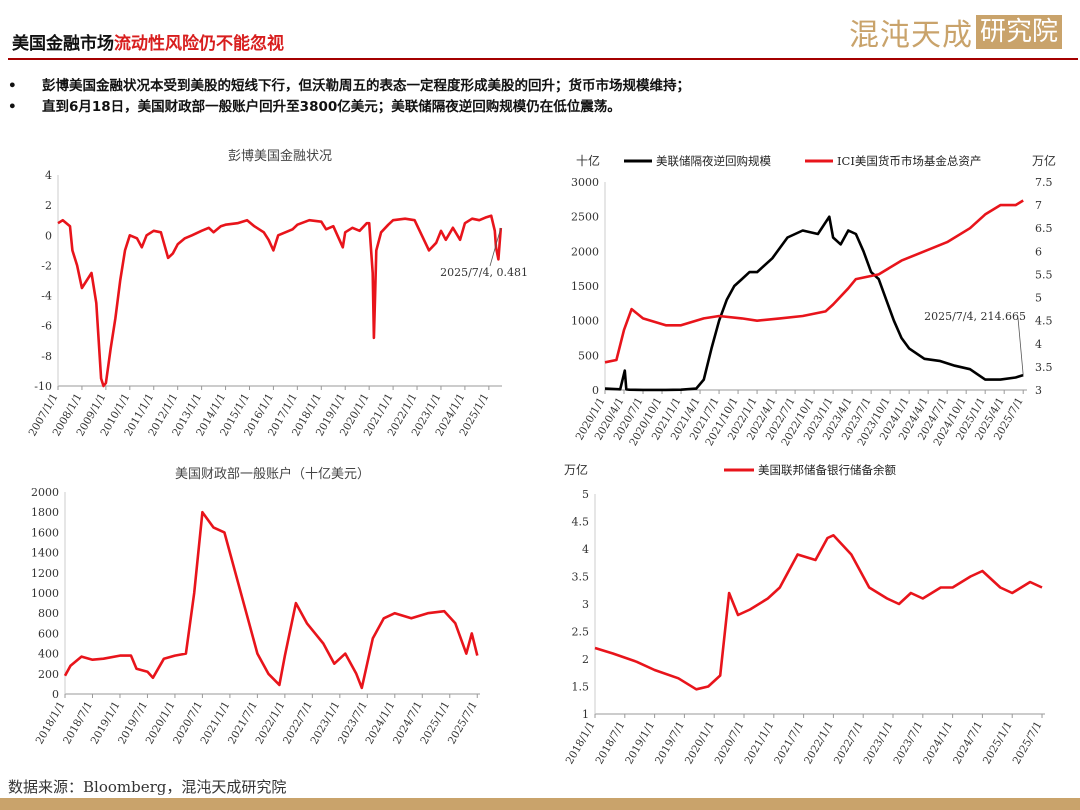  Describe the element at coordinates (1044, 321) in the screenshot. I see `y-right-tick-label: 4.5` at that location.